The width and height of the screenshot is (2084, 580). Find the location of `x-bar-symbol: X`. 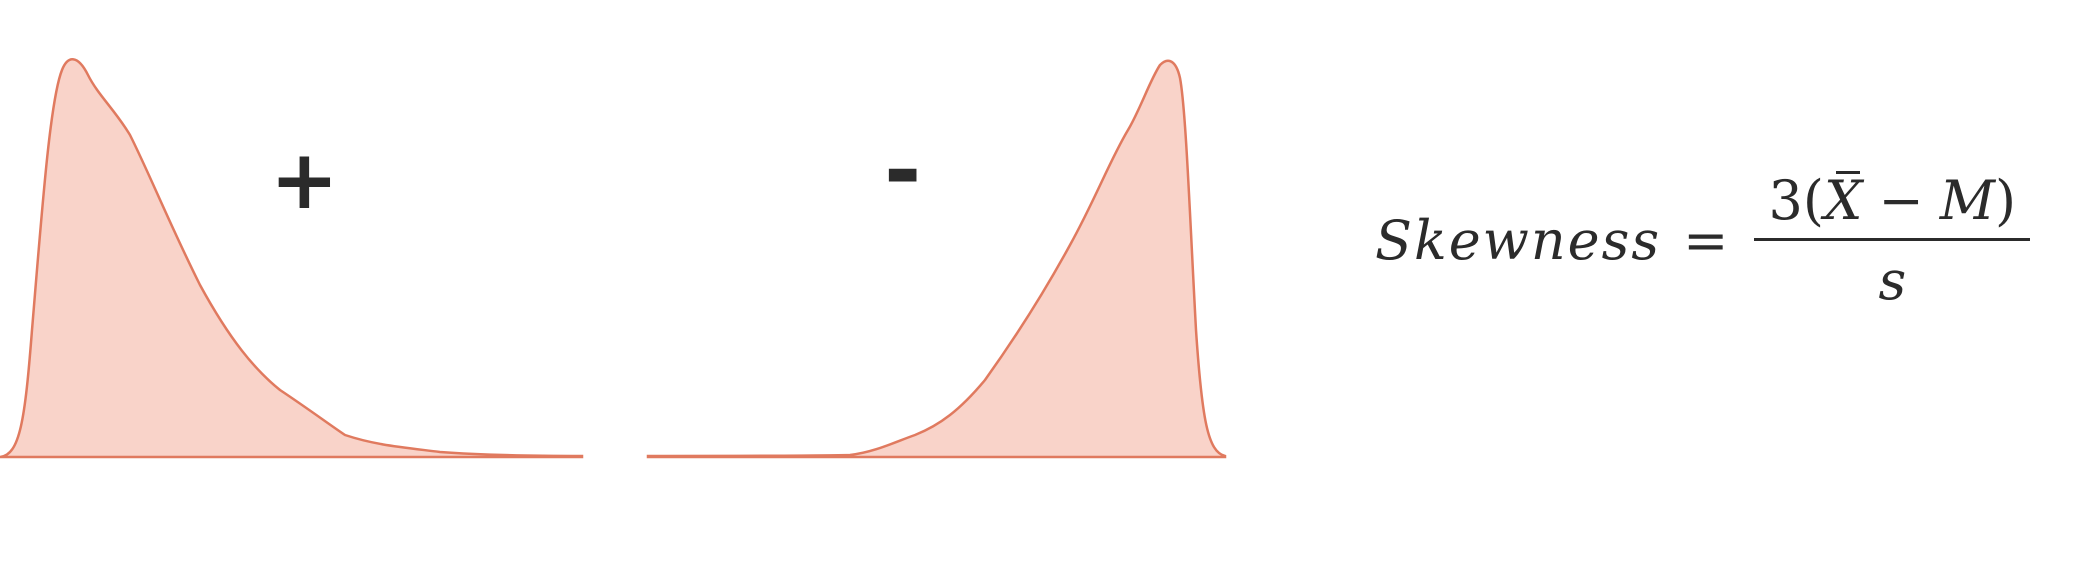

x-bar-symbol: X is located at coordinates (1843, 200).